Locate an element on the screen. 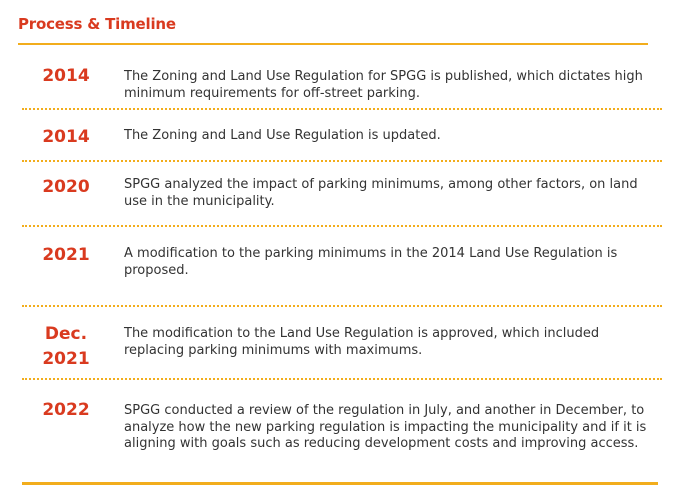 The image size is (682, 498). title-underline is located at coordinates (333, 44).